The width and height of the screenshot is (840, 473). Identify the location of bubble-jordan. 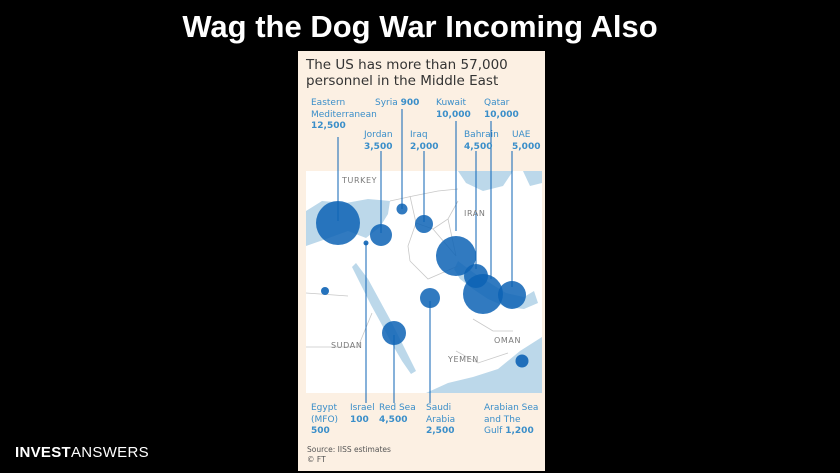
(381, 235).